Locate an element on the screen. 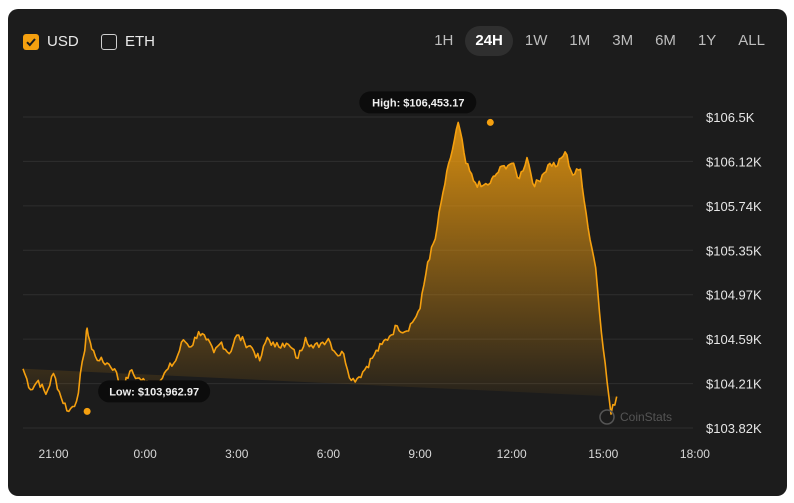 This screenshot has width=794, height=503. range-1m: 1M is located at coordinates (580, 40).